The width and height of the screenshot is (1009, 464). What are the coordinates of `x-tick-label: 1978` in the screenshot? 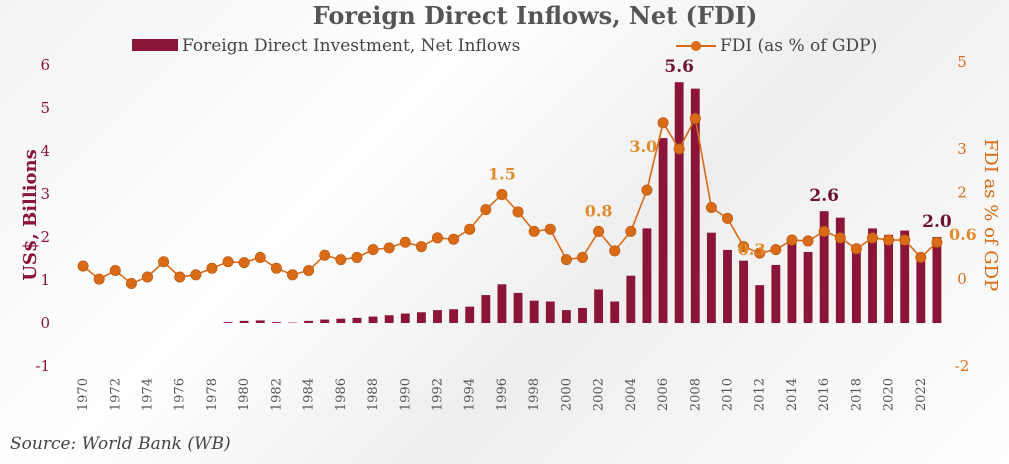 It's located at (212, 394).